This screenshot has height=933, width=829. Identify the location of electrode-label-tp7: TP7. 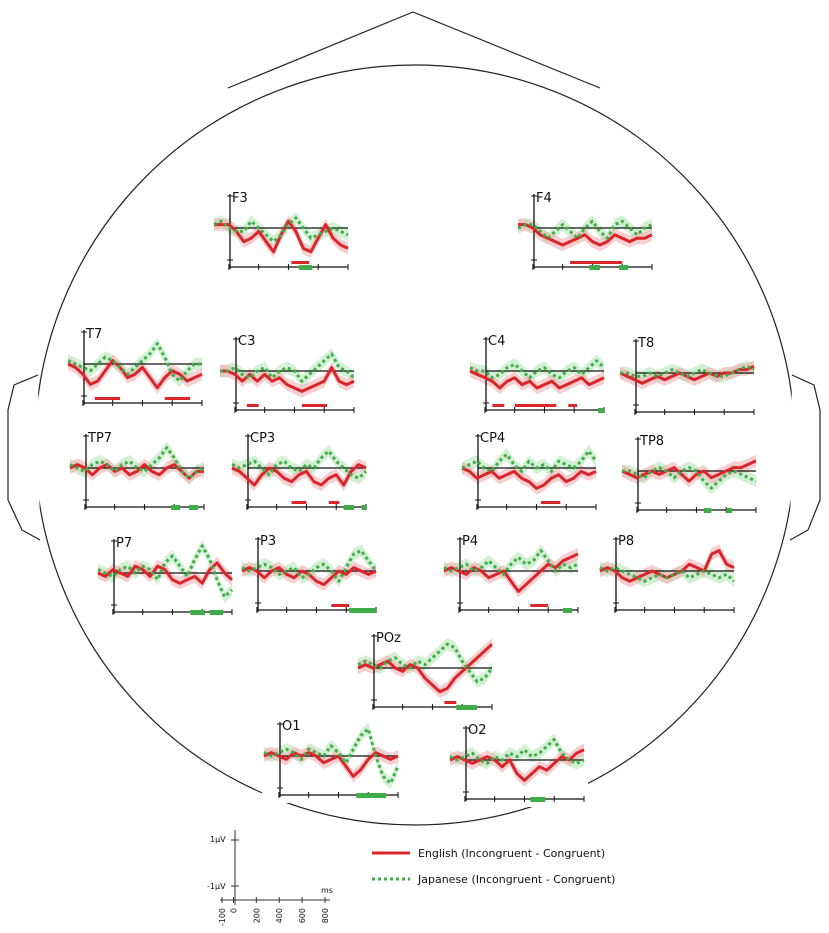
(99, 438).